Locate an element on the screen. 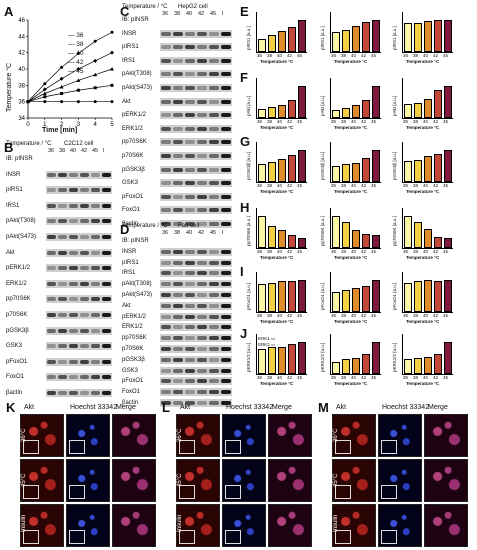  bar-x-tick: 45 is located at coordinates (300, 55).